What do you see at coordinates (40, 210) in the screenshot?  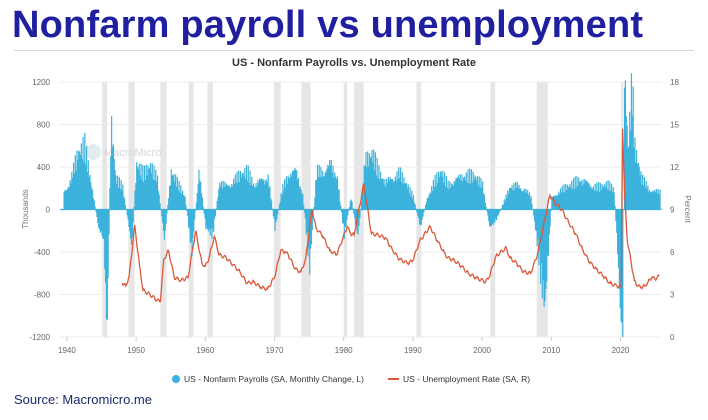 I see `left-axis-ticks: 1200 800 400 0 -400 -800 -1200` at bounding box center [40, 210].